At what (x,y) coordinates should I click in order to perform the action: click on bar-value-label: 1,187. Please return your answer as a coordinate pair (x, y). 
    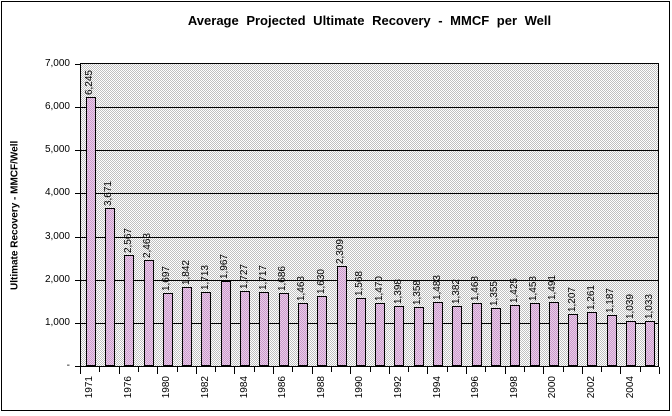
    Looking at the image, I should click on (610, 300).